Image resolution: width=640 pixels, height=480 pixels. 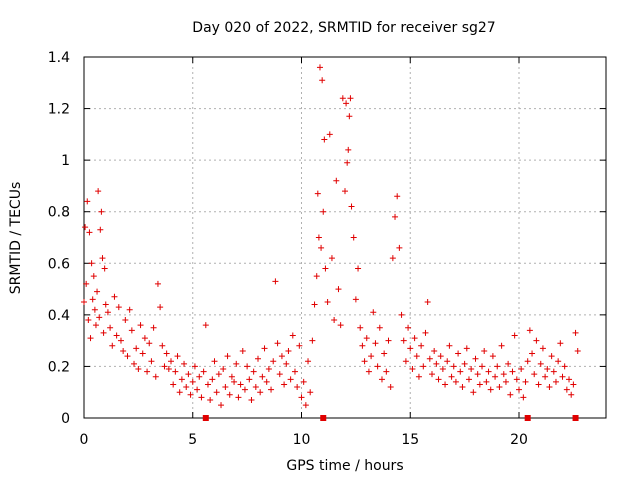 I want to click on x-tick-label: 20, so click(x=519, y=440).